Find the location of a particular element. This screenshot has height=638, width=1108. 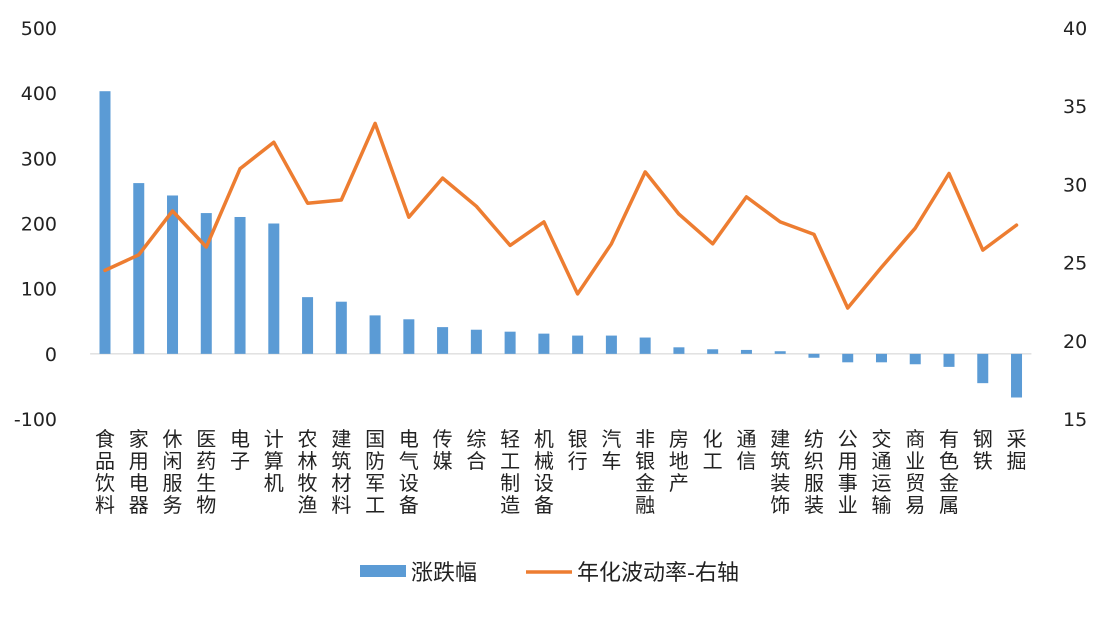

category-label: 非银金融 is located at coordinates (645, 472).